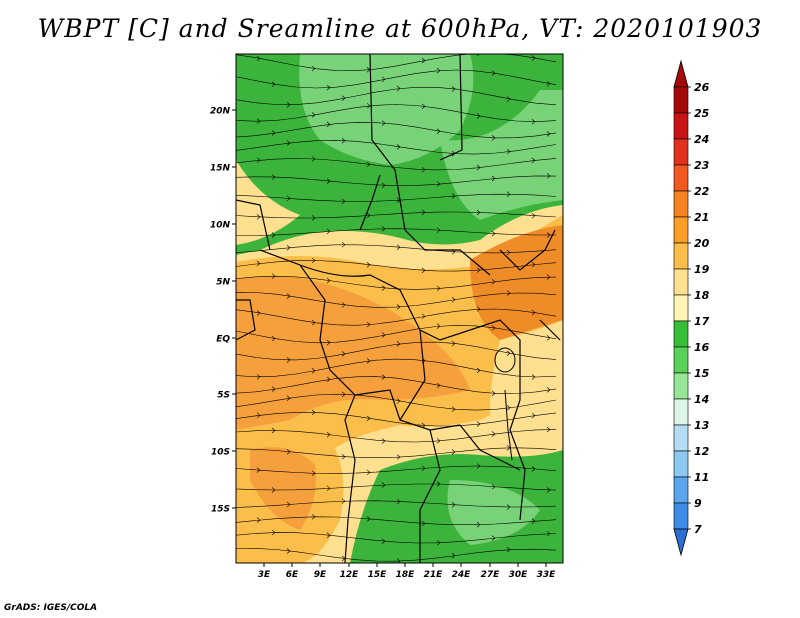 The height and width of the screenshot is (618, 800). What do you see at coordinates (702, 269) in the screenshot?
I see `colorbar-label: 19` at bounding box center [702, 269].